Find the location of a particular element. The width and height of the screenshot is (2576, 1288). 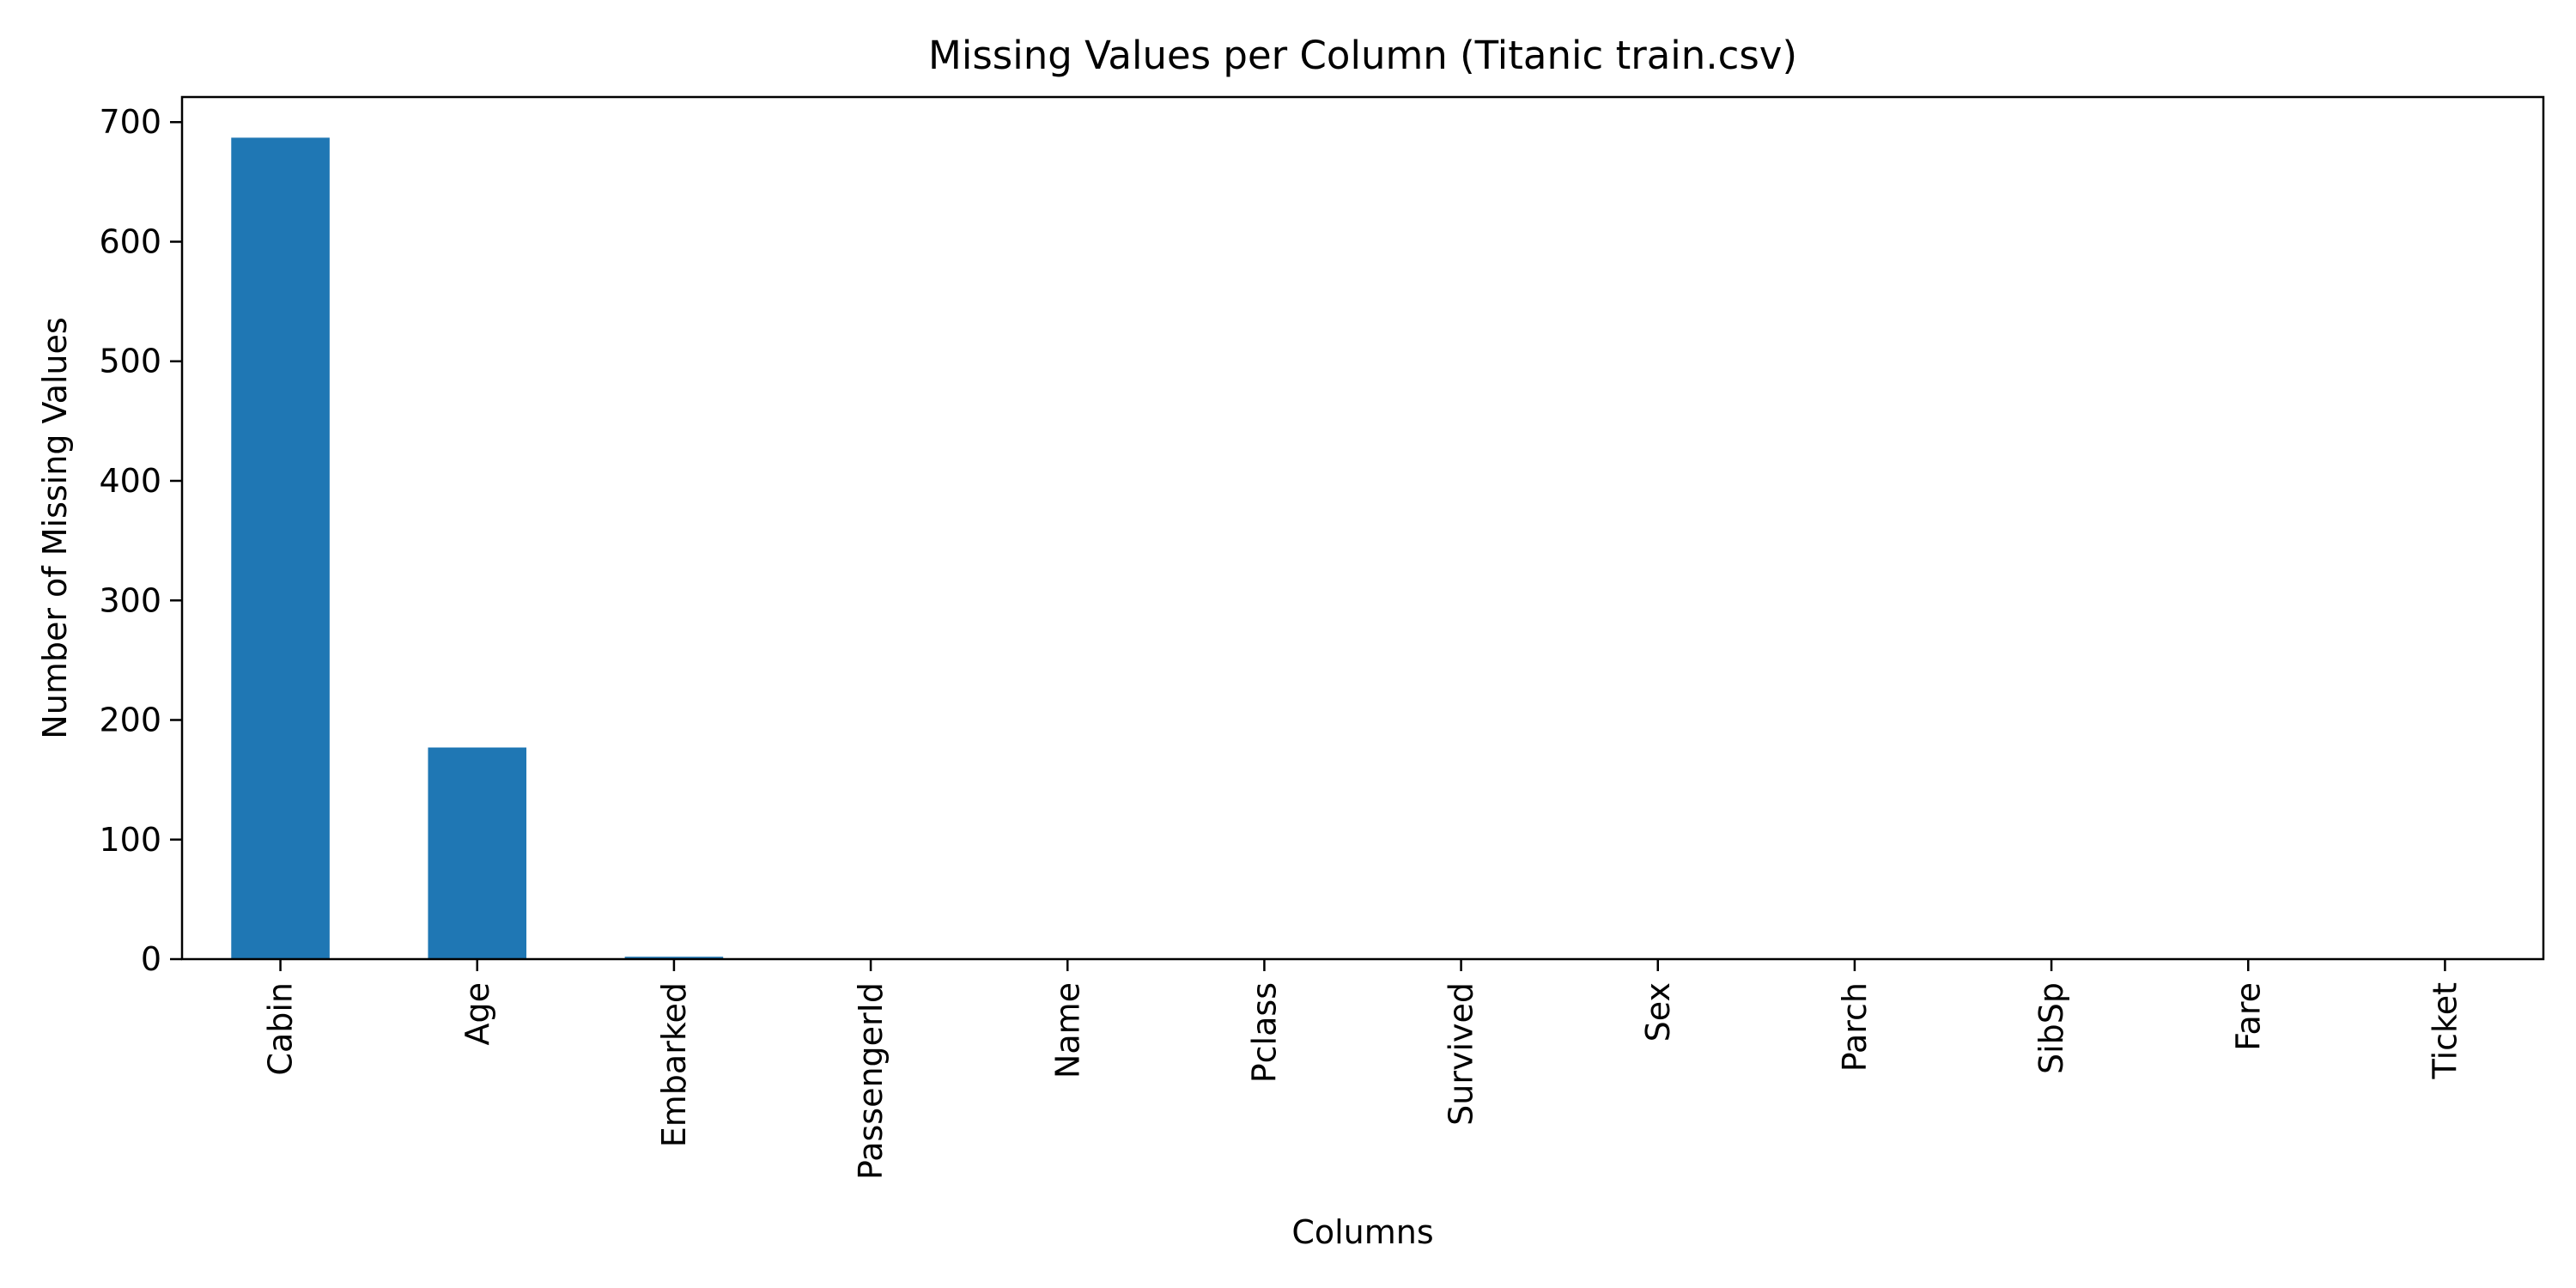

y-tick-label: 600 is located at coordinates (130, 241).